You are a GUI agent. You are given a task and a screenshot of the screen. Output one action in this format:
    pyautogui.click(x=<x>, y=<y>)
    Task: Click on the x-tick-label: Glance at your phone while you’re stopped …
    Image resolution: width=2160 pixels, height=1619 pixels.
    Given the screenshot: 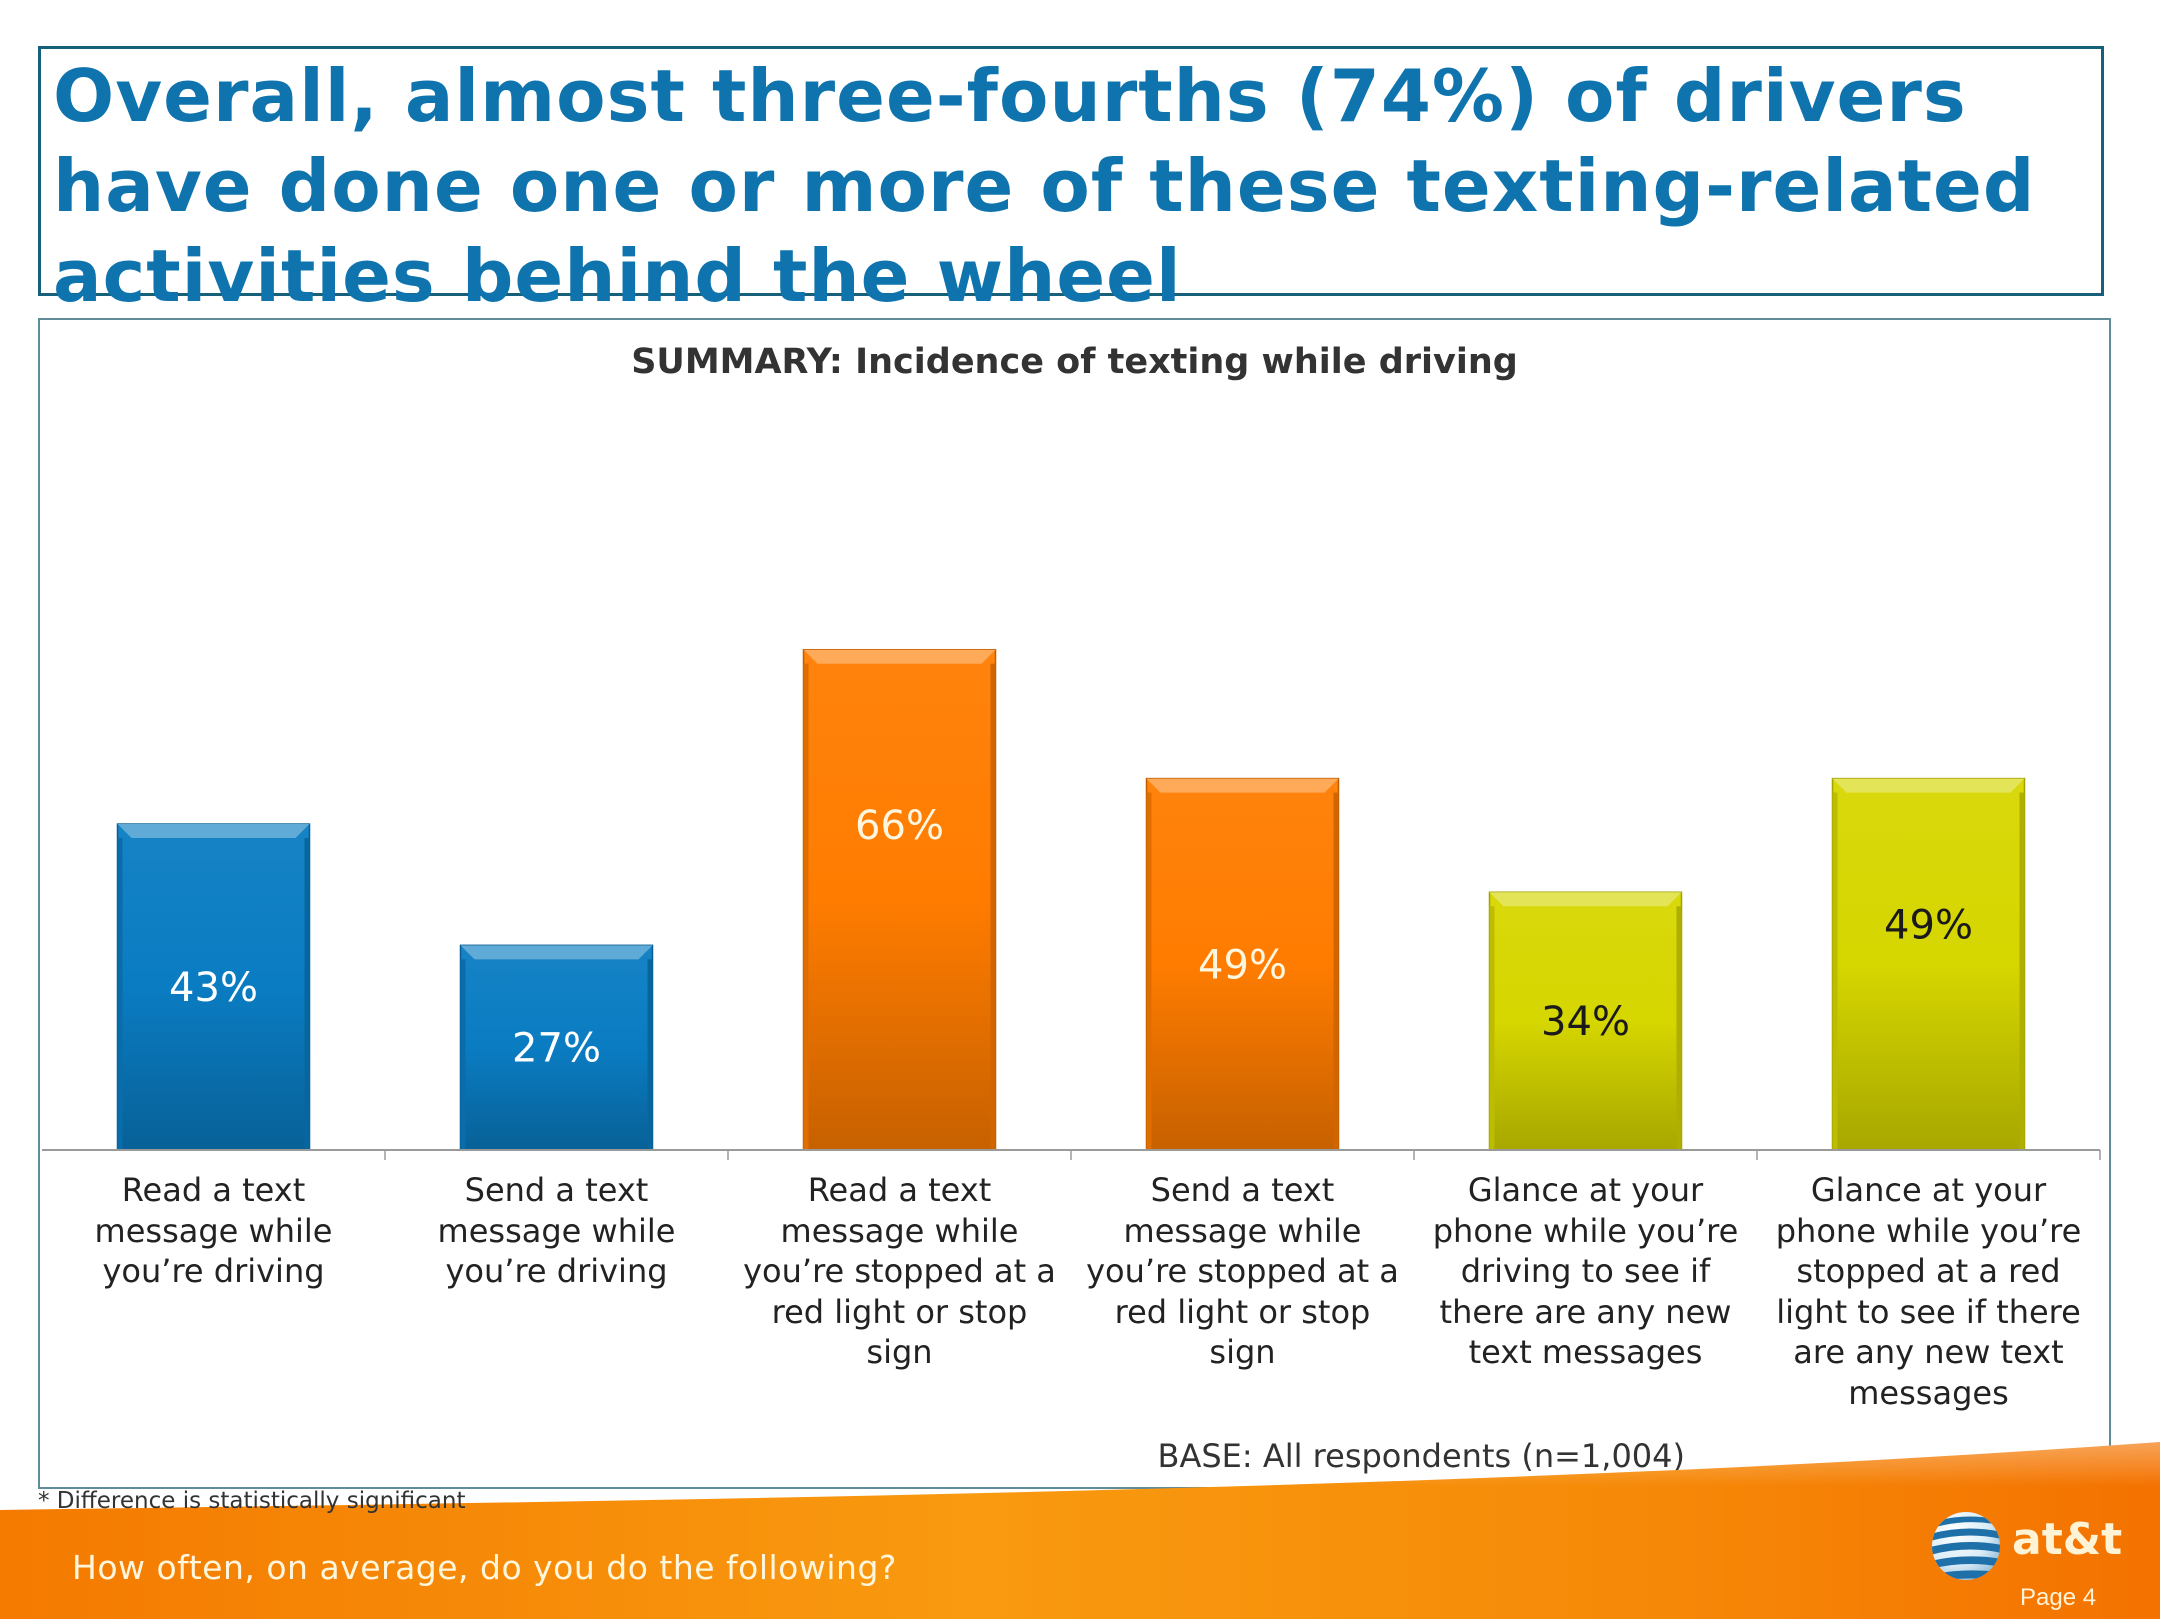 What is the action you would take?
    pyautogui.click(x=1929, y=1291)
    